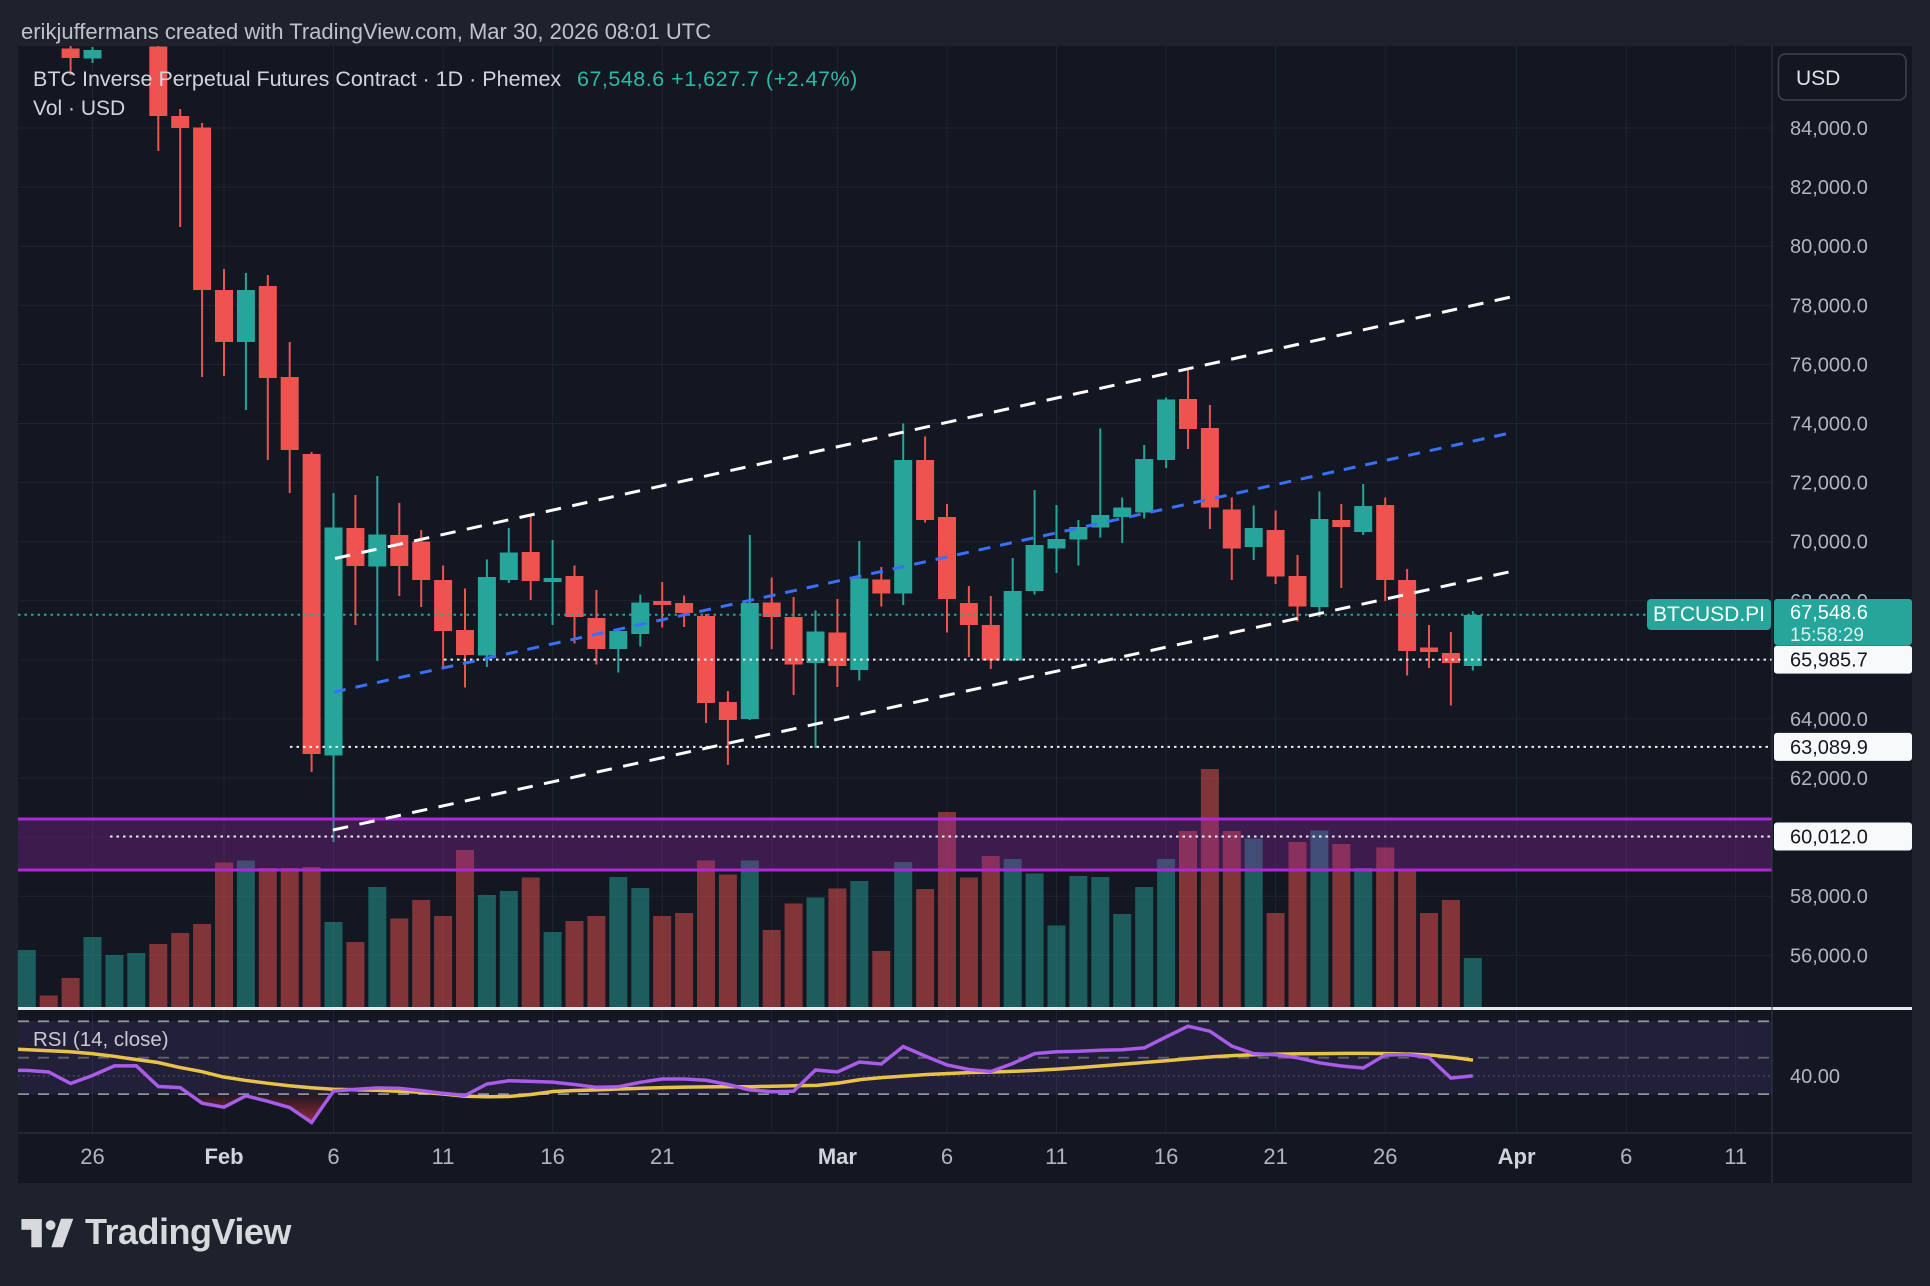  Describe the element at coordinates (1829, 779) in the screenshot. I see `svg-text: 62,000.0` at that location.